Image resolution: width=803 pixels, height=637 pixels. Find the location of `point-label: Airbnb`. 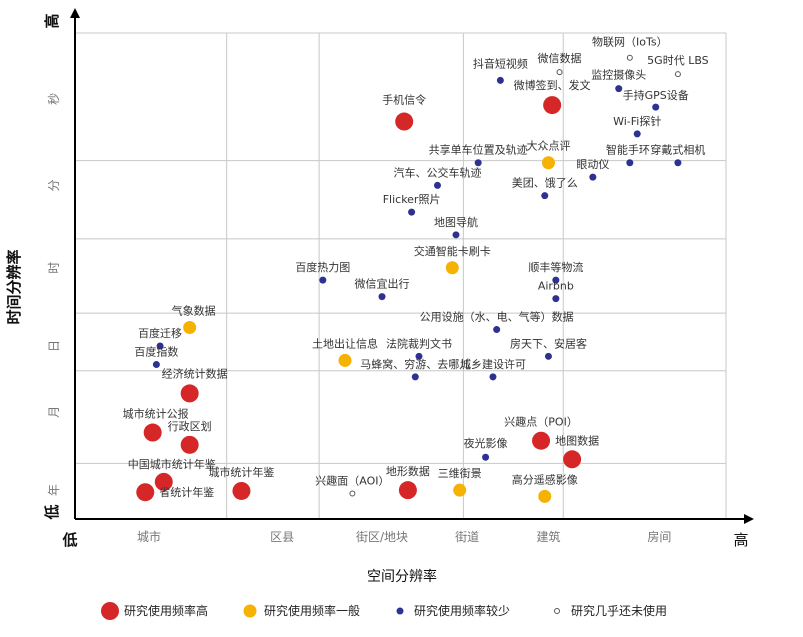

point-label: Airbnb is located at coordinates (556, 286).